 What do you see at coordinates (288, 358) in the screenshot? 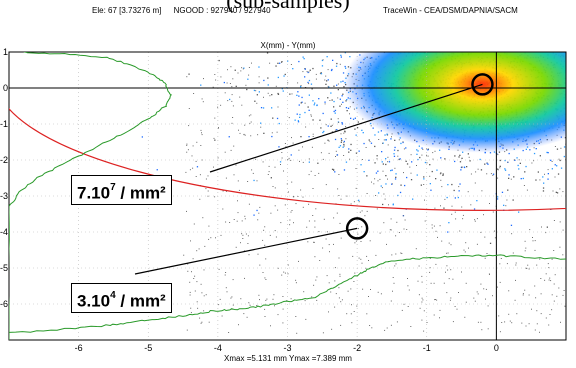
I see `plot-footer: Xmax =5.131 mm Ymax =7.389 mm` at bounding box center [288, 358].